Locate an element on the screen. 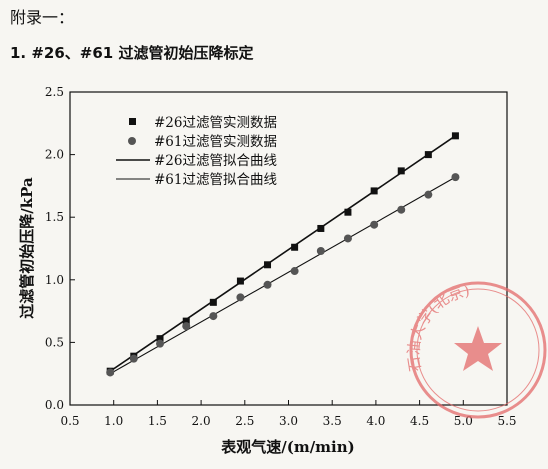 This screenshot has width=548, height=469. legend-entry: #61过滤管实测数据 is located at coordinates (215, 142).